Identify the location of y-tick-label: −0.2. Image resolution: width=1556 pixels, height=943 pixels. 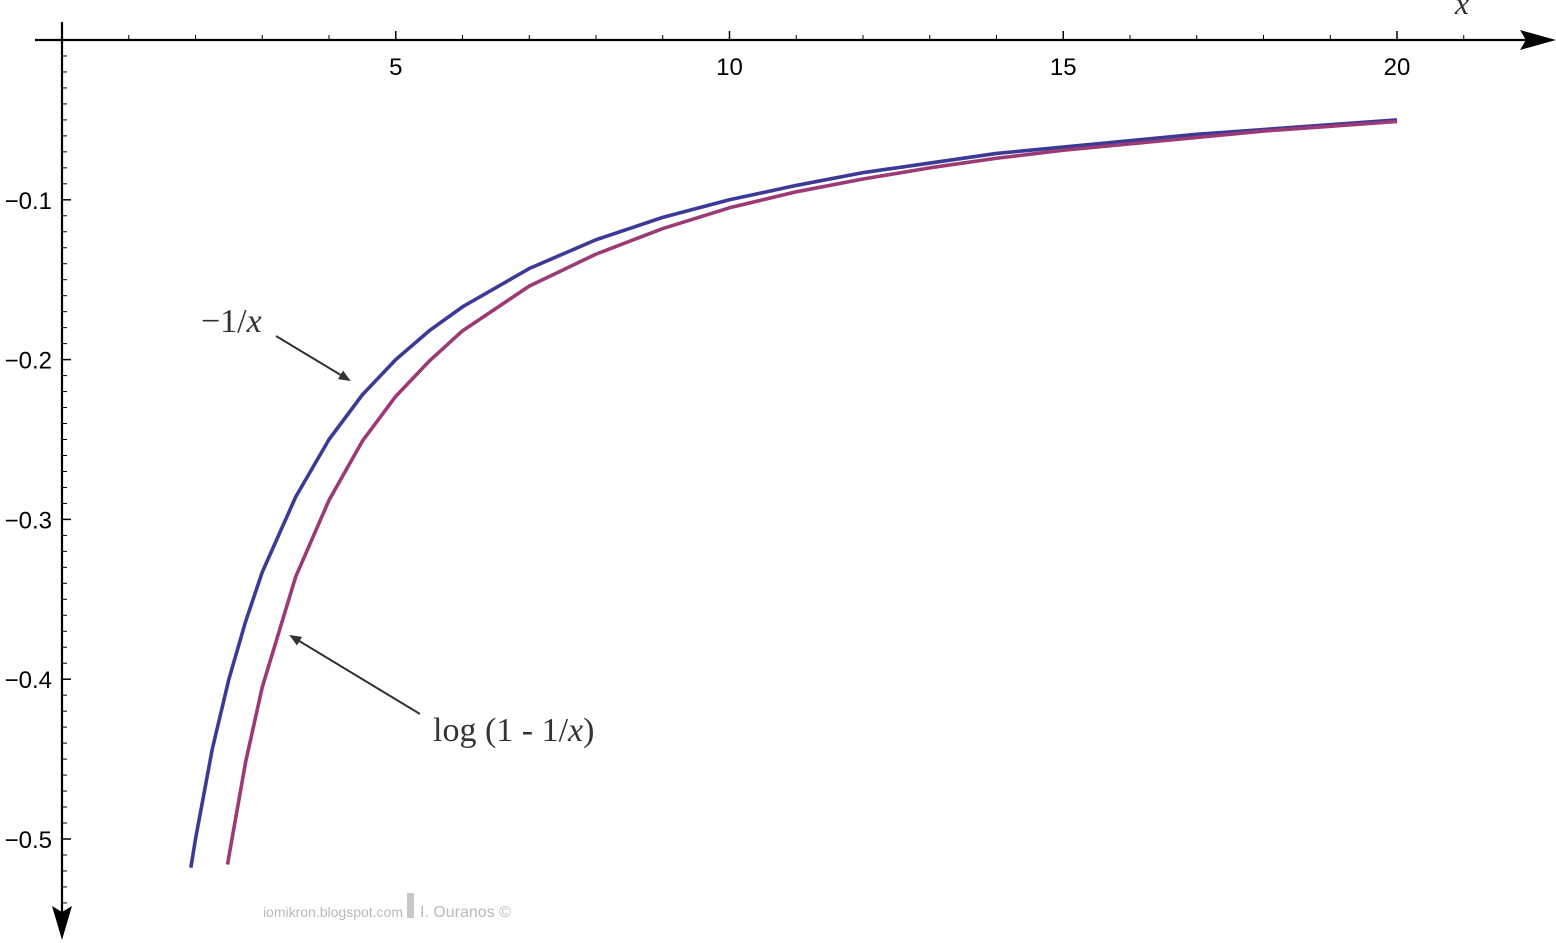
(28, 361).